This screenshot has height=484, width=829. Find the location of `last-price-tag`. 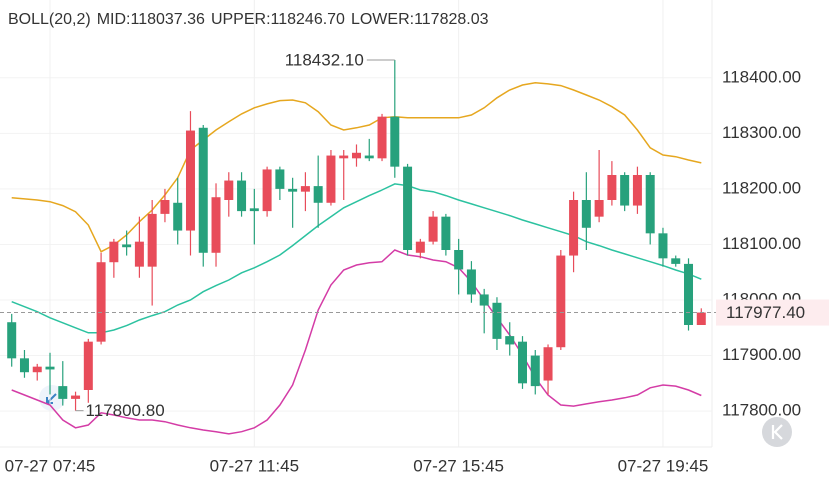

last-price-tag is located at coordinates (772, 312).